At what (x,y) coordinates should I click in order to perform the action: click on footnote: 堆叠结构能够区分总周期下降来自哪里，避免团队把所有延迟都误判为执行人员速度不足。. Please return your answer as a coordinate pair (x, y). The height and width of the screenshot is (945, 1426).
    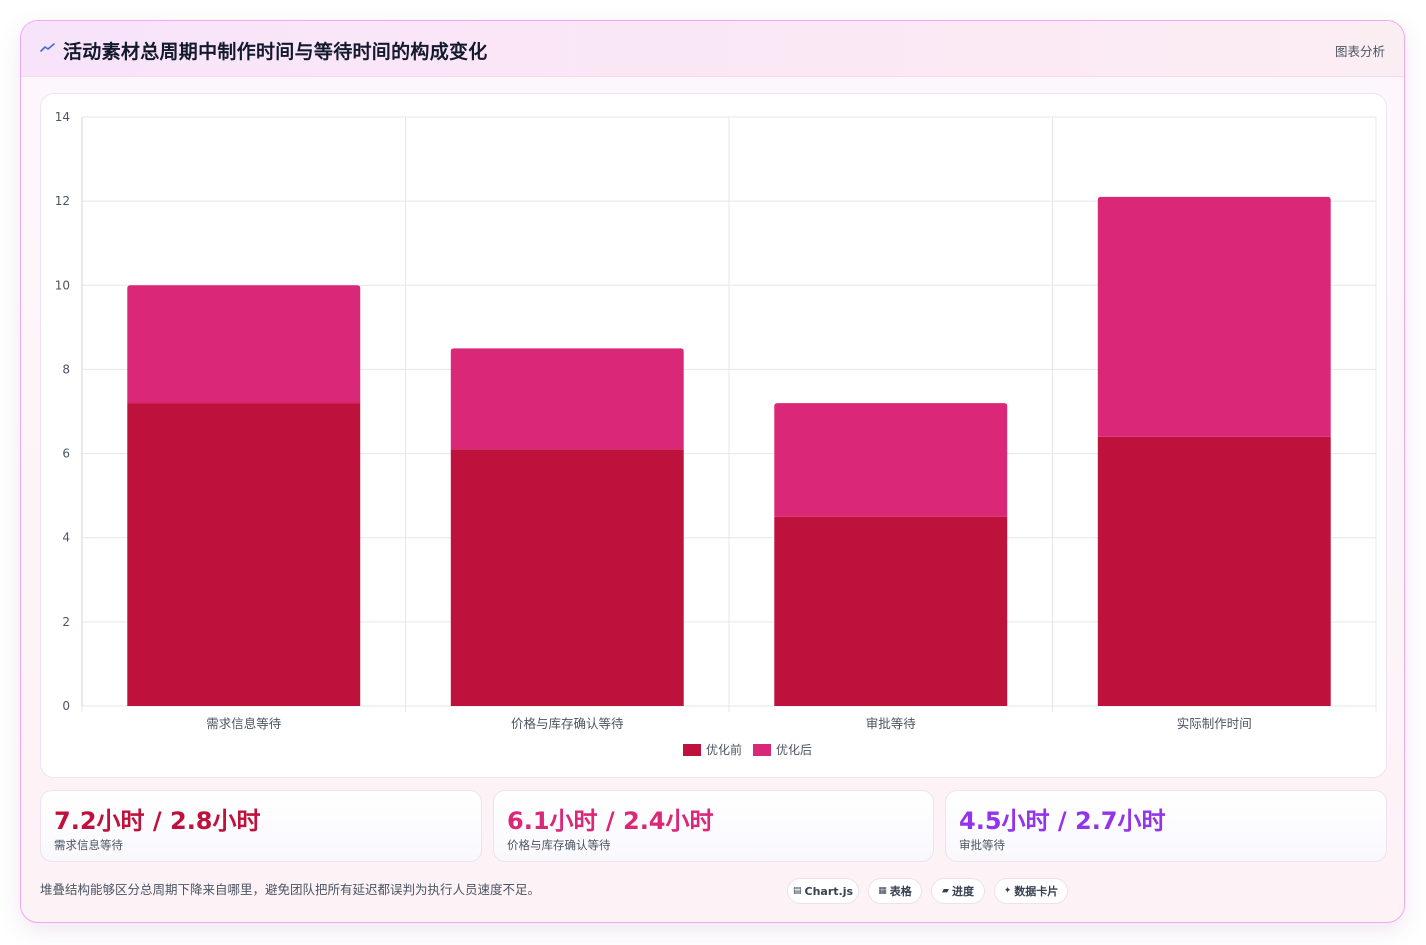
    Looking at the image, I should click on (290, 889).